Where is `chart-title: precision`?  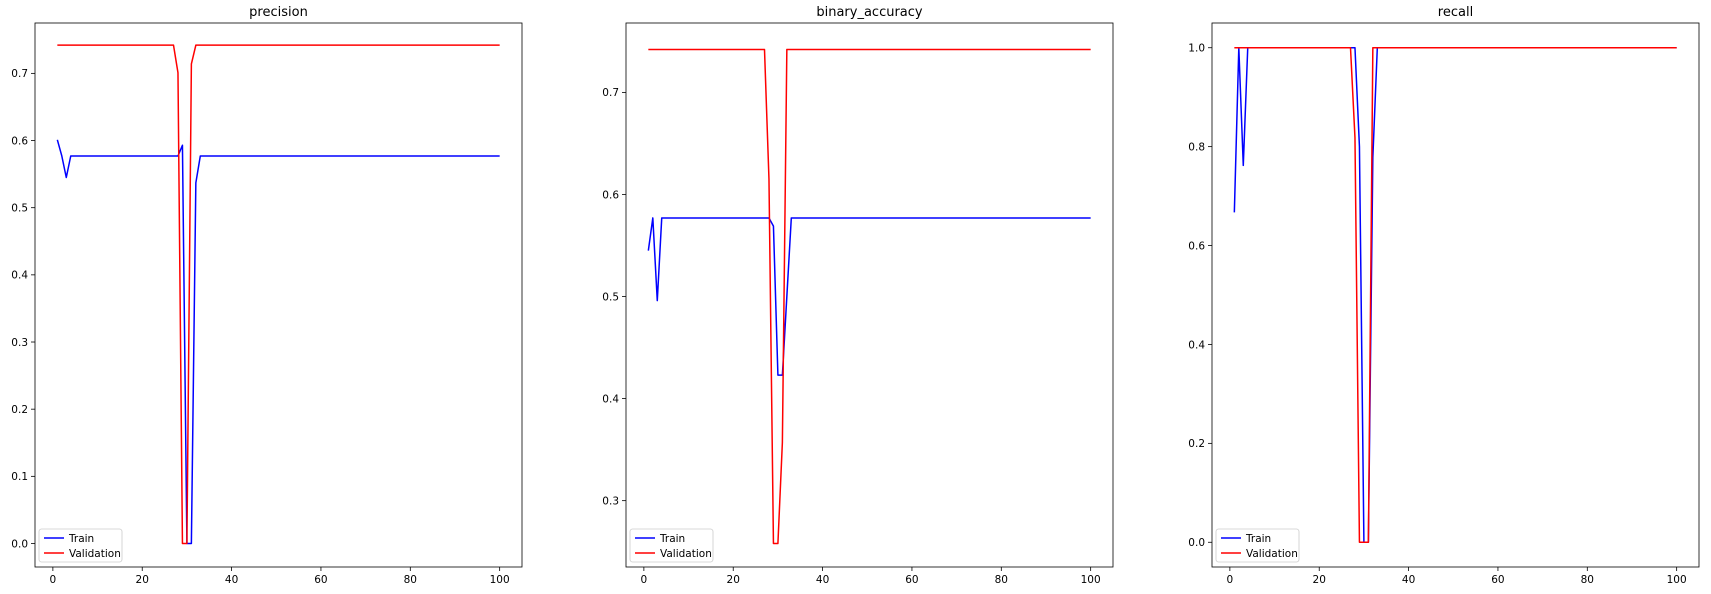
chart-title: precision is located at coordinates (278, 12).